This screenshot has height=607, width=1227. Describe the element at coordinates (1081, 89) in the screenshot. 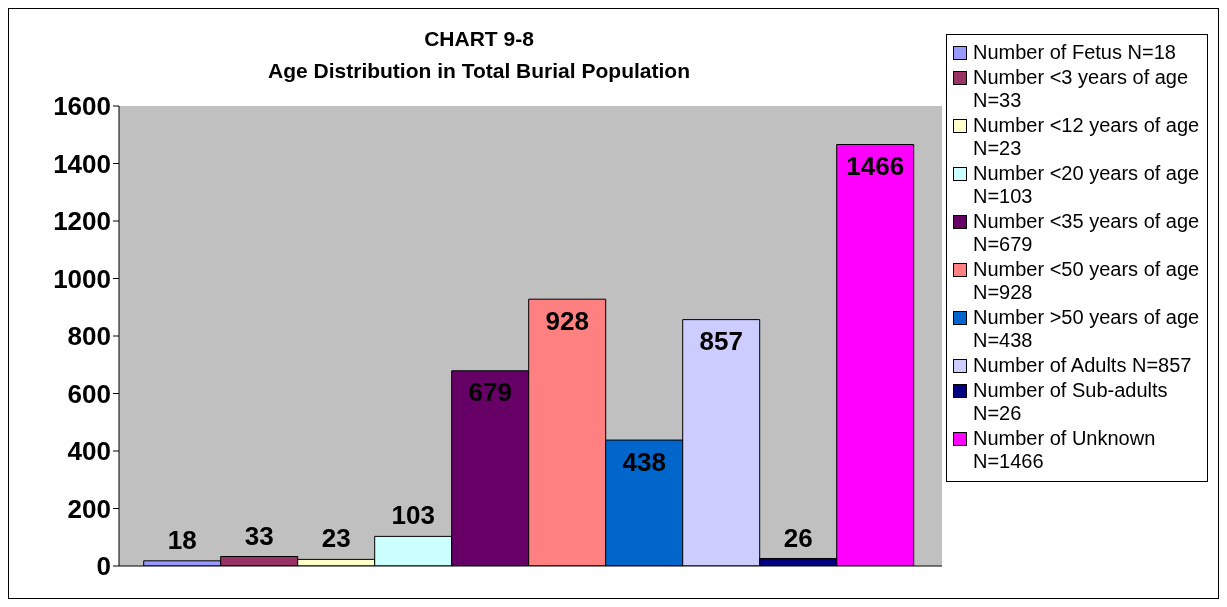

I see `legend-label: Number <3 years of age N=33` at that location.